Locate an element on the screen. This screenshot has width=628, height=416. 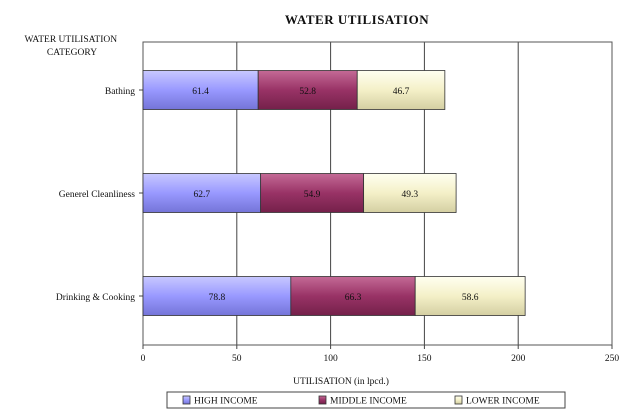
x-tick-label: 50 is located at coordinates (237, 359).